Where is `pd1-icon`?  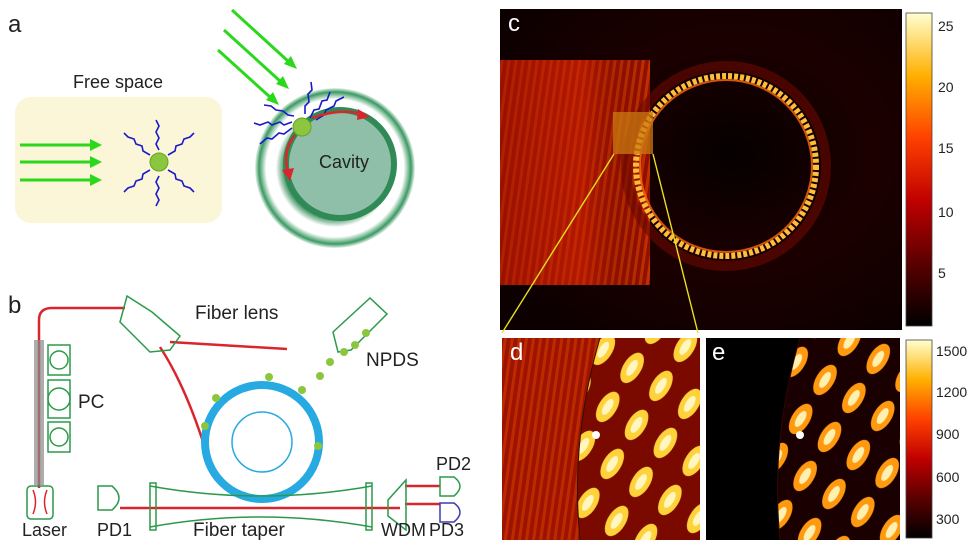
pd1-icon is located at coordinates (108, 498).